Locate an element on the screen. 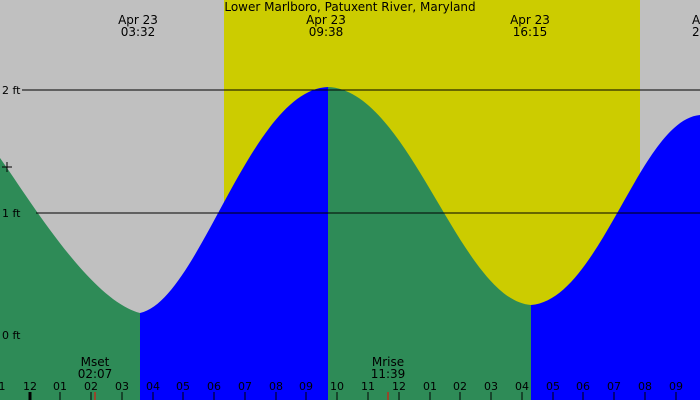 Image resolution: width=700 pixels, height=400 pixels. event-time: 2 is located at coordinates (696, 32).